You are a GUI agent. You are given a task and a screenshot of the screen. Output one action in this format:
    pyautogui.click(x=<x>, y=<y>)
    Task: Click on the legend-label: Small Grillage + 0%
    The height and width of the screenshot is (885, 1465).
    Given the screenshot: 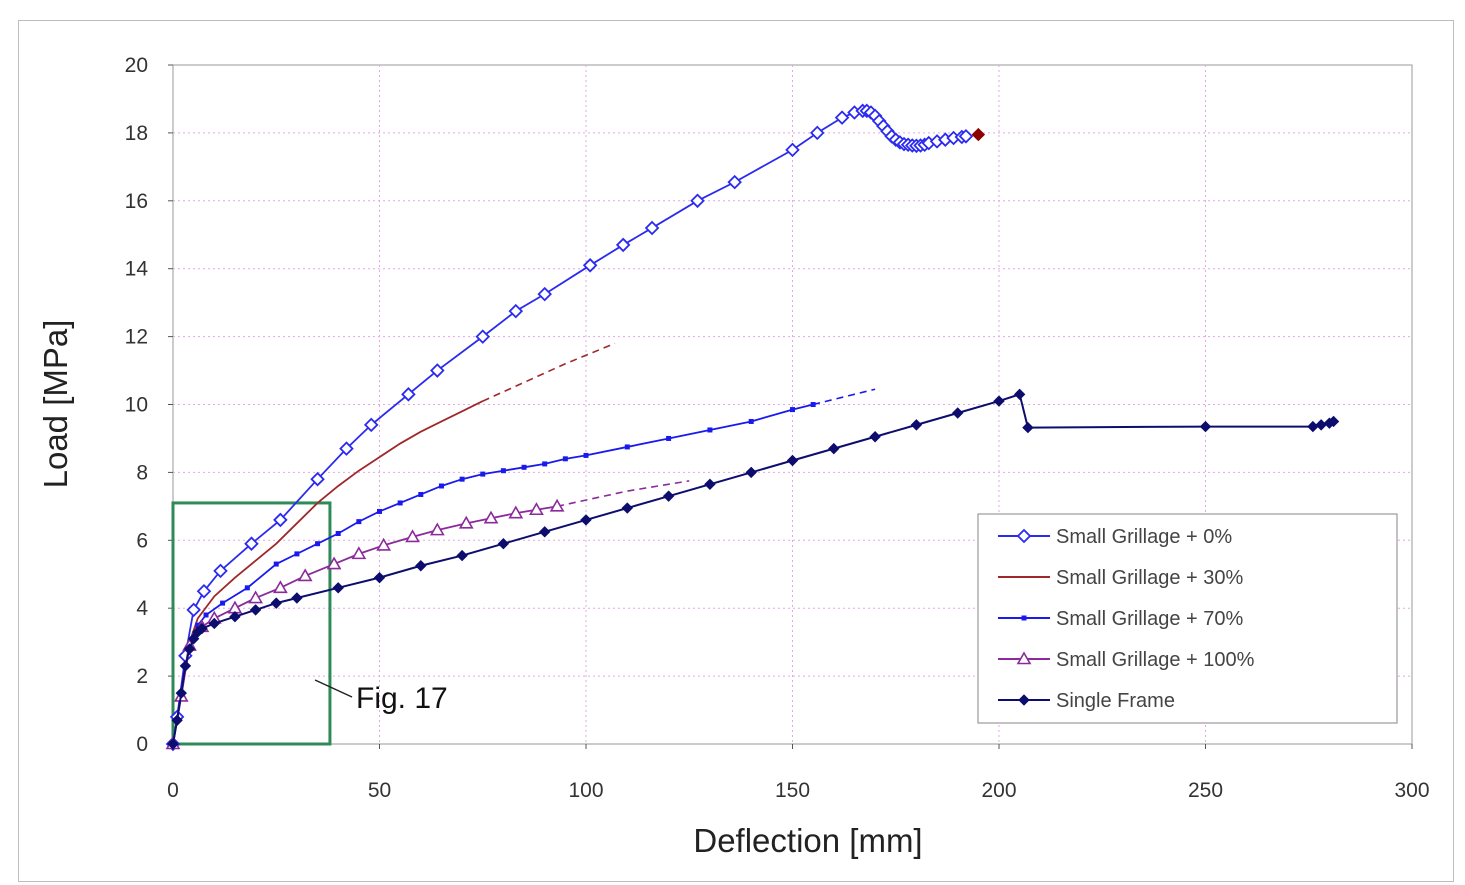 What is the action you would take?
    pyautogui.click(x=1144, y=537)
    